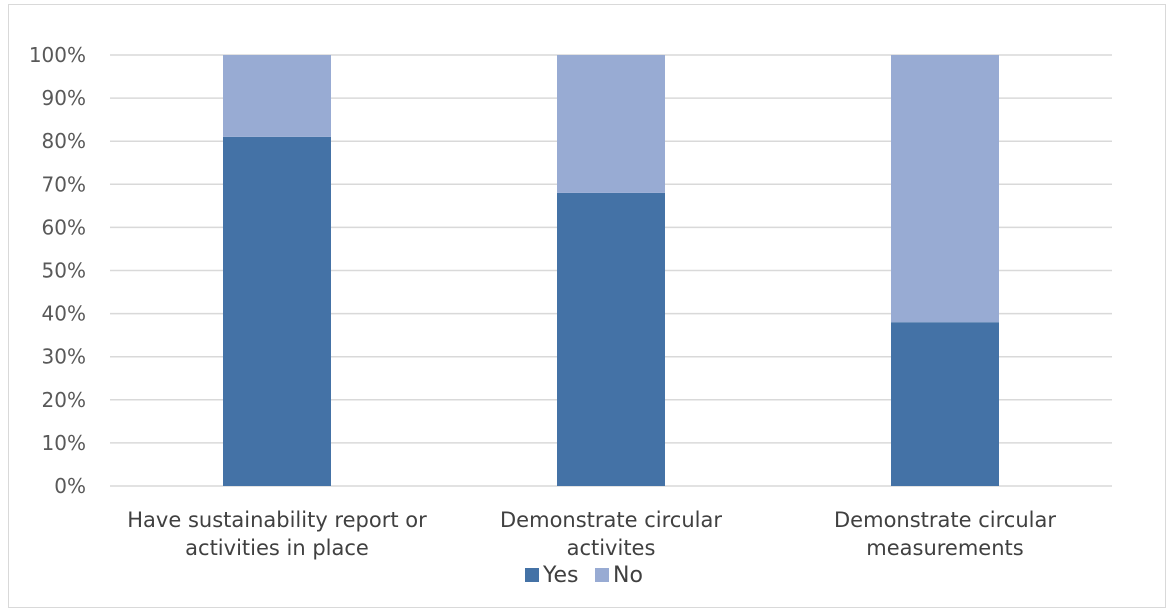 The height and width of the screenshot is (611, 1169). Describe the element at coordinates (944, 548) in the screenshot. I see `x-category-label: measurements` at that location.